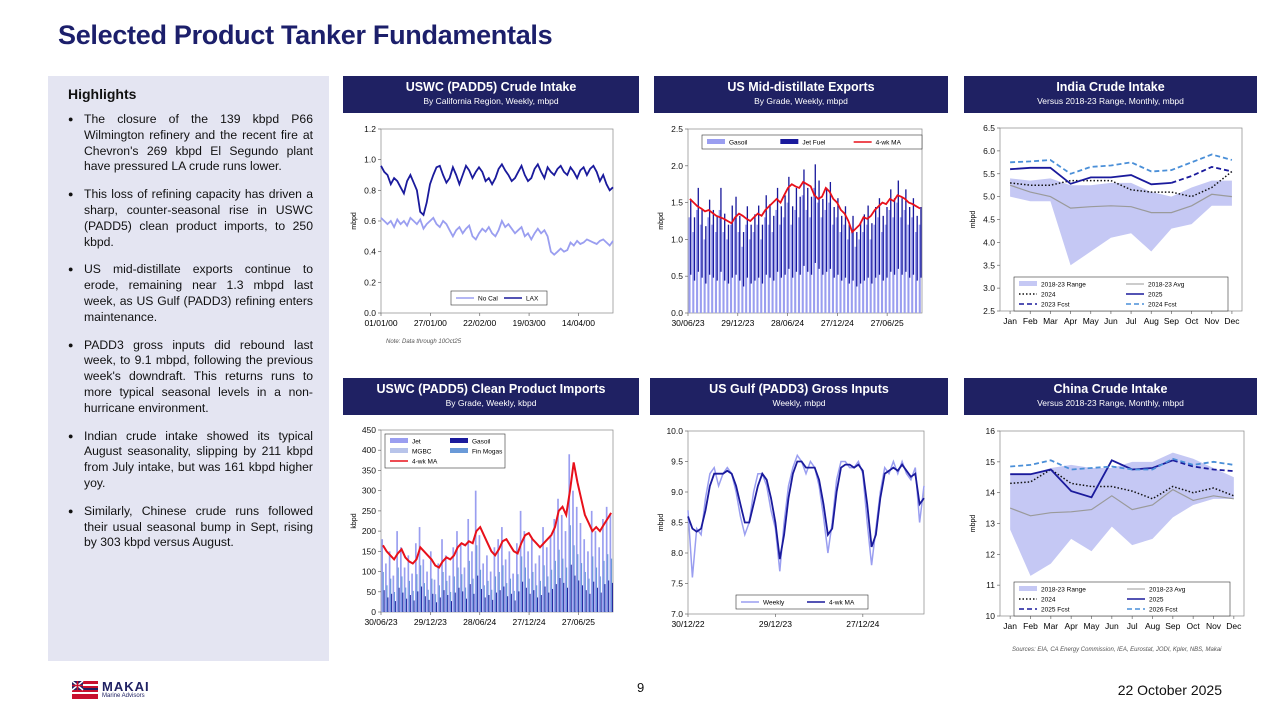  Describe the element at coordinates (1010, 321) in the screenshot. I see `x-tick-label: Jan` at that location.